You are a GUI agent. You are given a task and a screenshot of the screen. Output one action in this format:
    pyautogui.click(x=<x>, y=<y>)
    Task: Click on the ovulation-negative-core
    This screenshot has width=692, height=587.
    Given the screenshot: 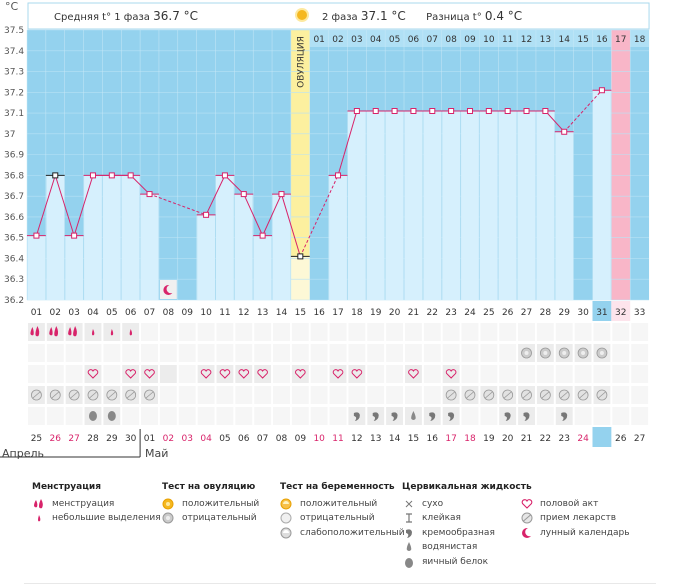 What is the action you would take?
    pyautogui.click(x=564, y=353)
    